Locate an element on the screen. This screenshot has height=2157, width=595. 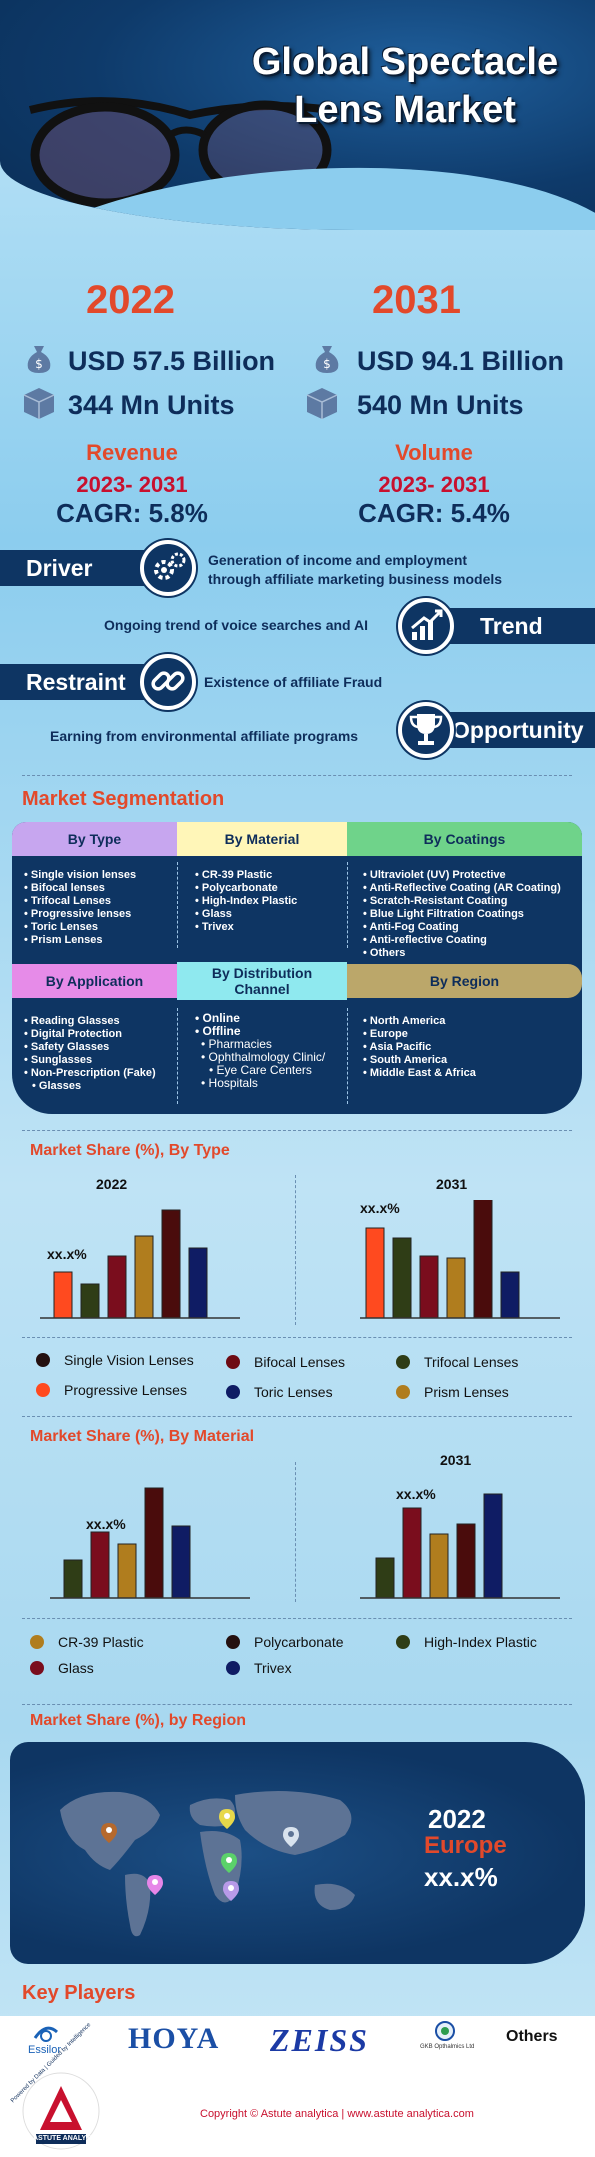
trophy-icon is located at coordinates (426, 729).